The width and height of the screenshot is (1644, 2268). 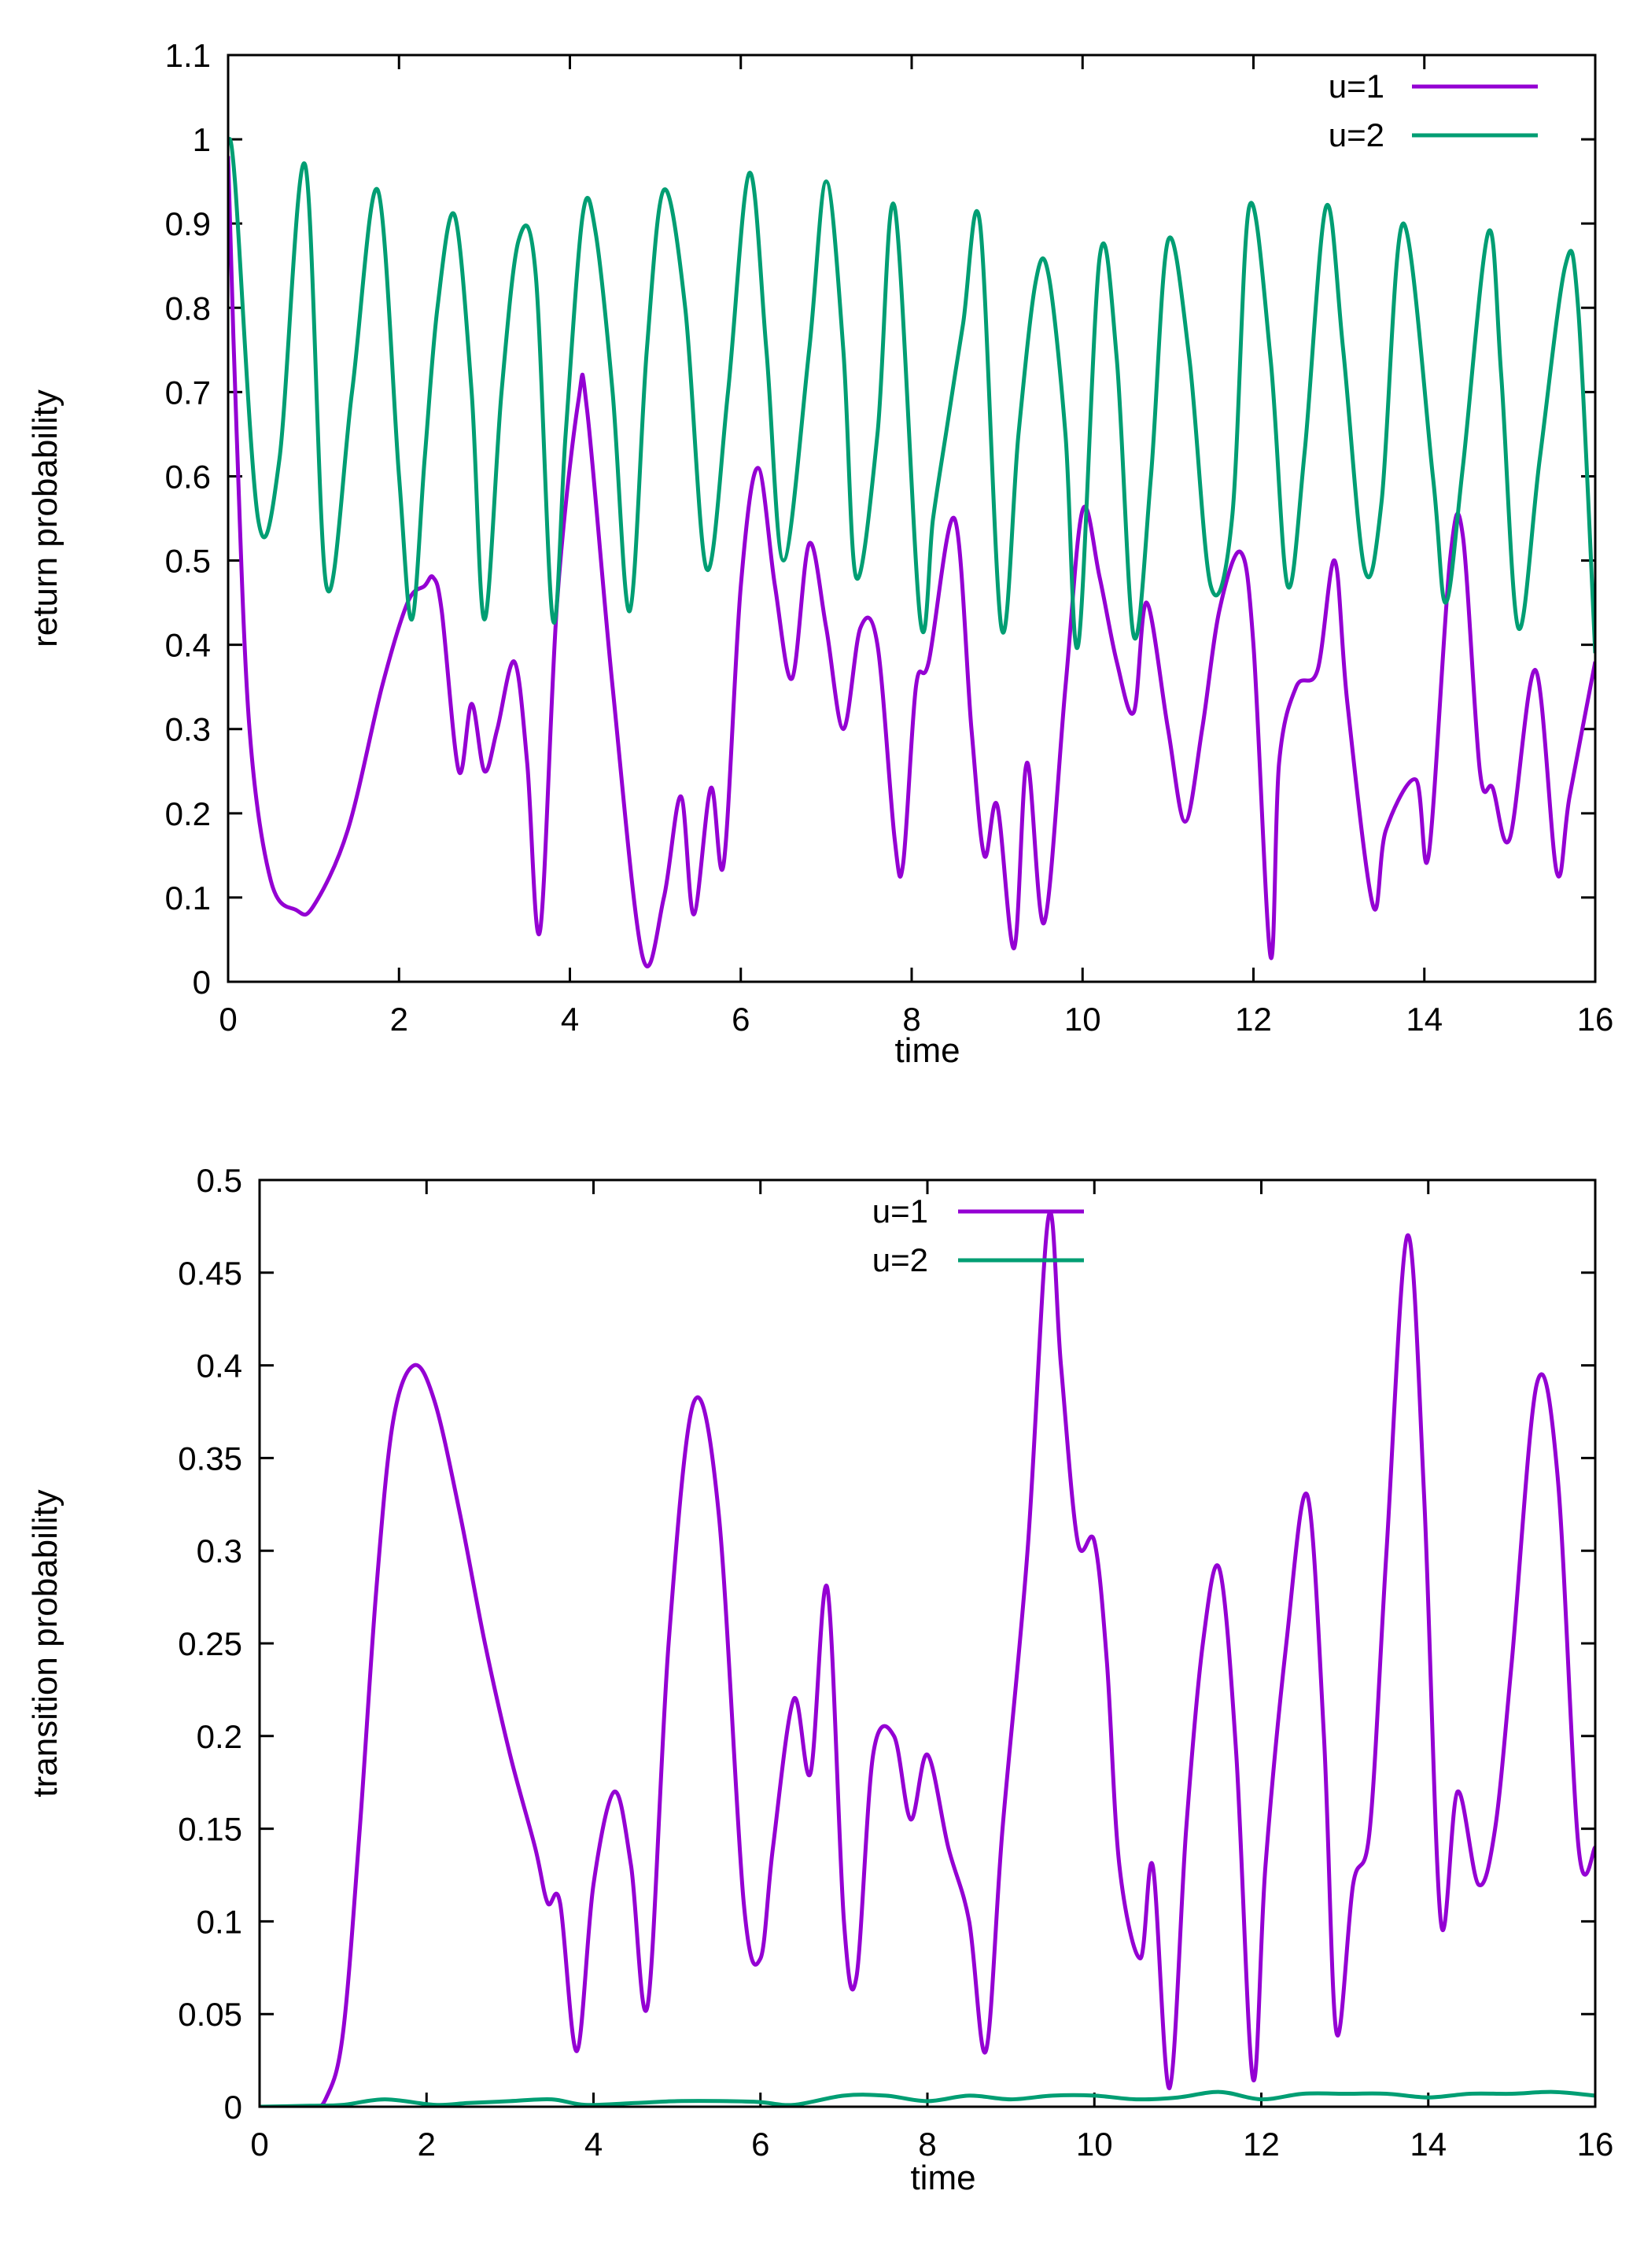 I want to click on y-tick-label: 0.15, so click(x=210, y=1829).